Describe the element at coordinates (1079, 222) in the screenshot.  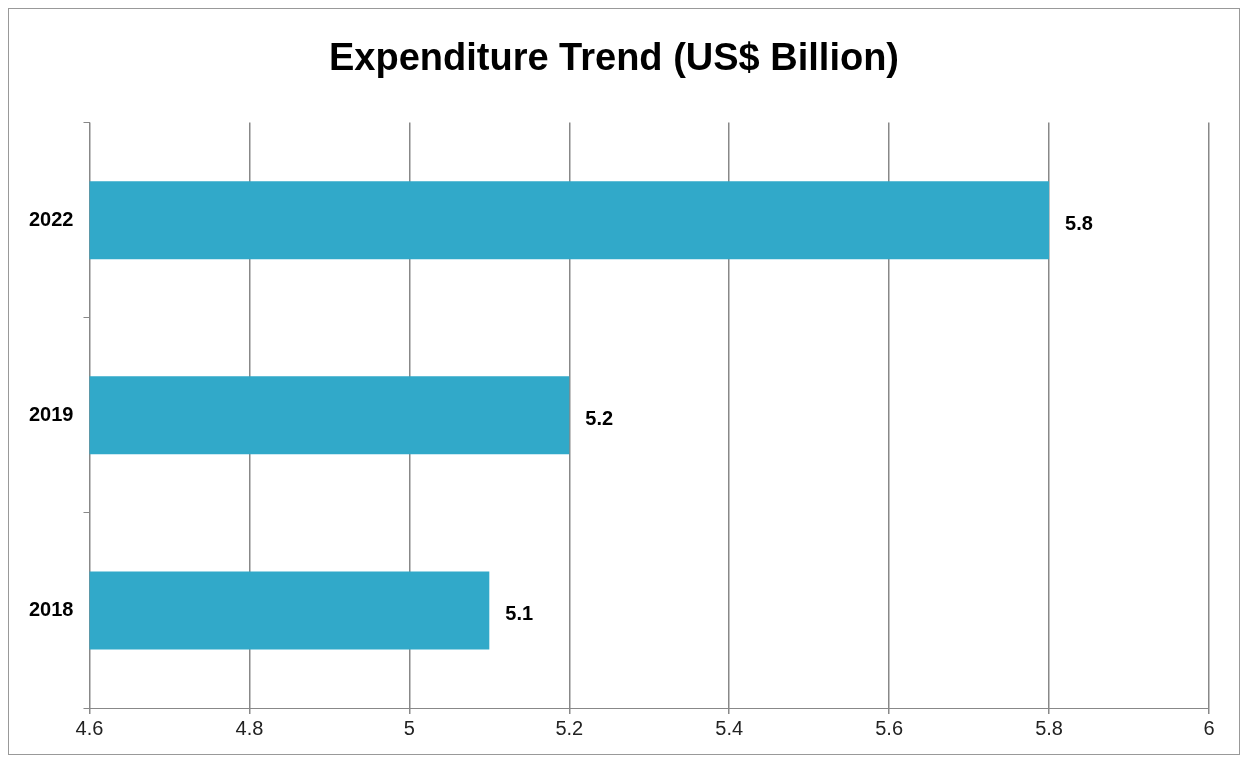
I see `data-label: 5.8` at that location.